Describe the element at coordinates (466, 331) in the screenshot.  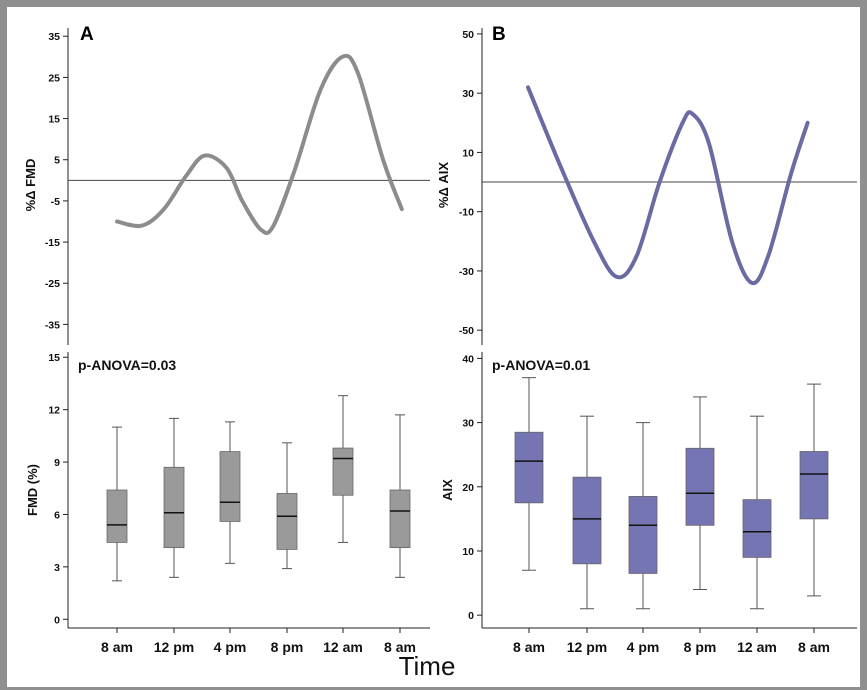
I see `y-tick-label: -50` at that location.